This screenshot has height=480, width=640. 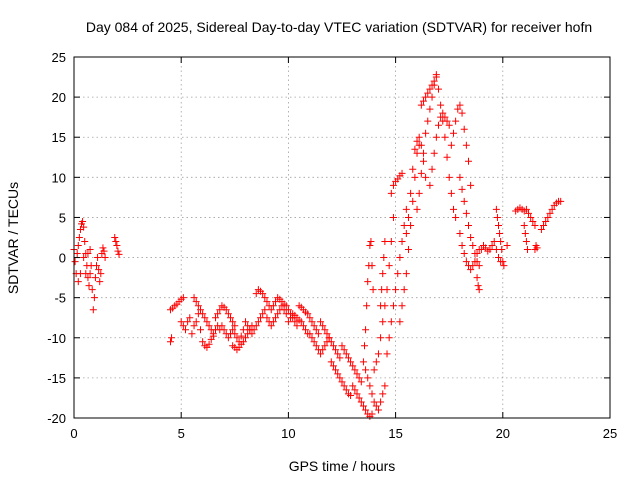 What do you see at coordinates (395, 433) in the screenshot?
I see `x-tick-label: 15` at bounding box center [395, 433].